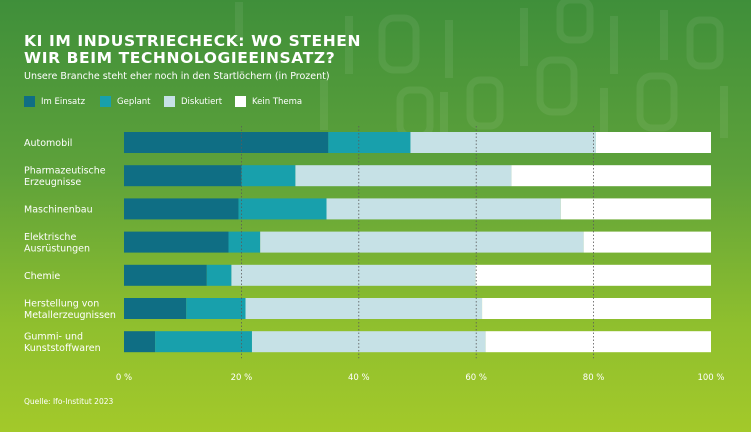 This screenshot has width=751, height=432. What do you see at coordinates (50, 237) in the screenshot?
I see `category-label-line: Elektrische` at bounding box center [50, 237].